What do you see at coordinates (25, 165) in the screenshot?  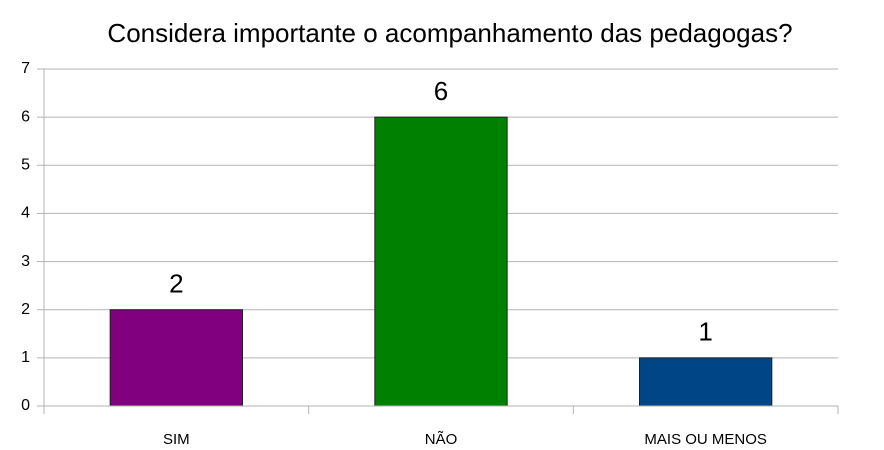 I see `y-tick-label: 5` at bounding box center [25, 165].